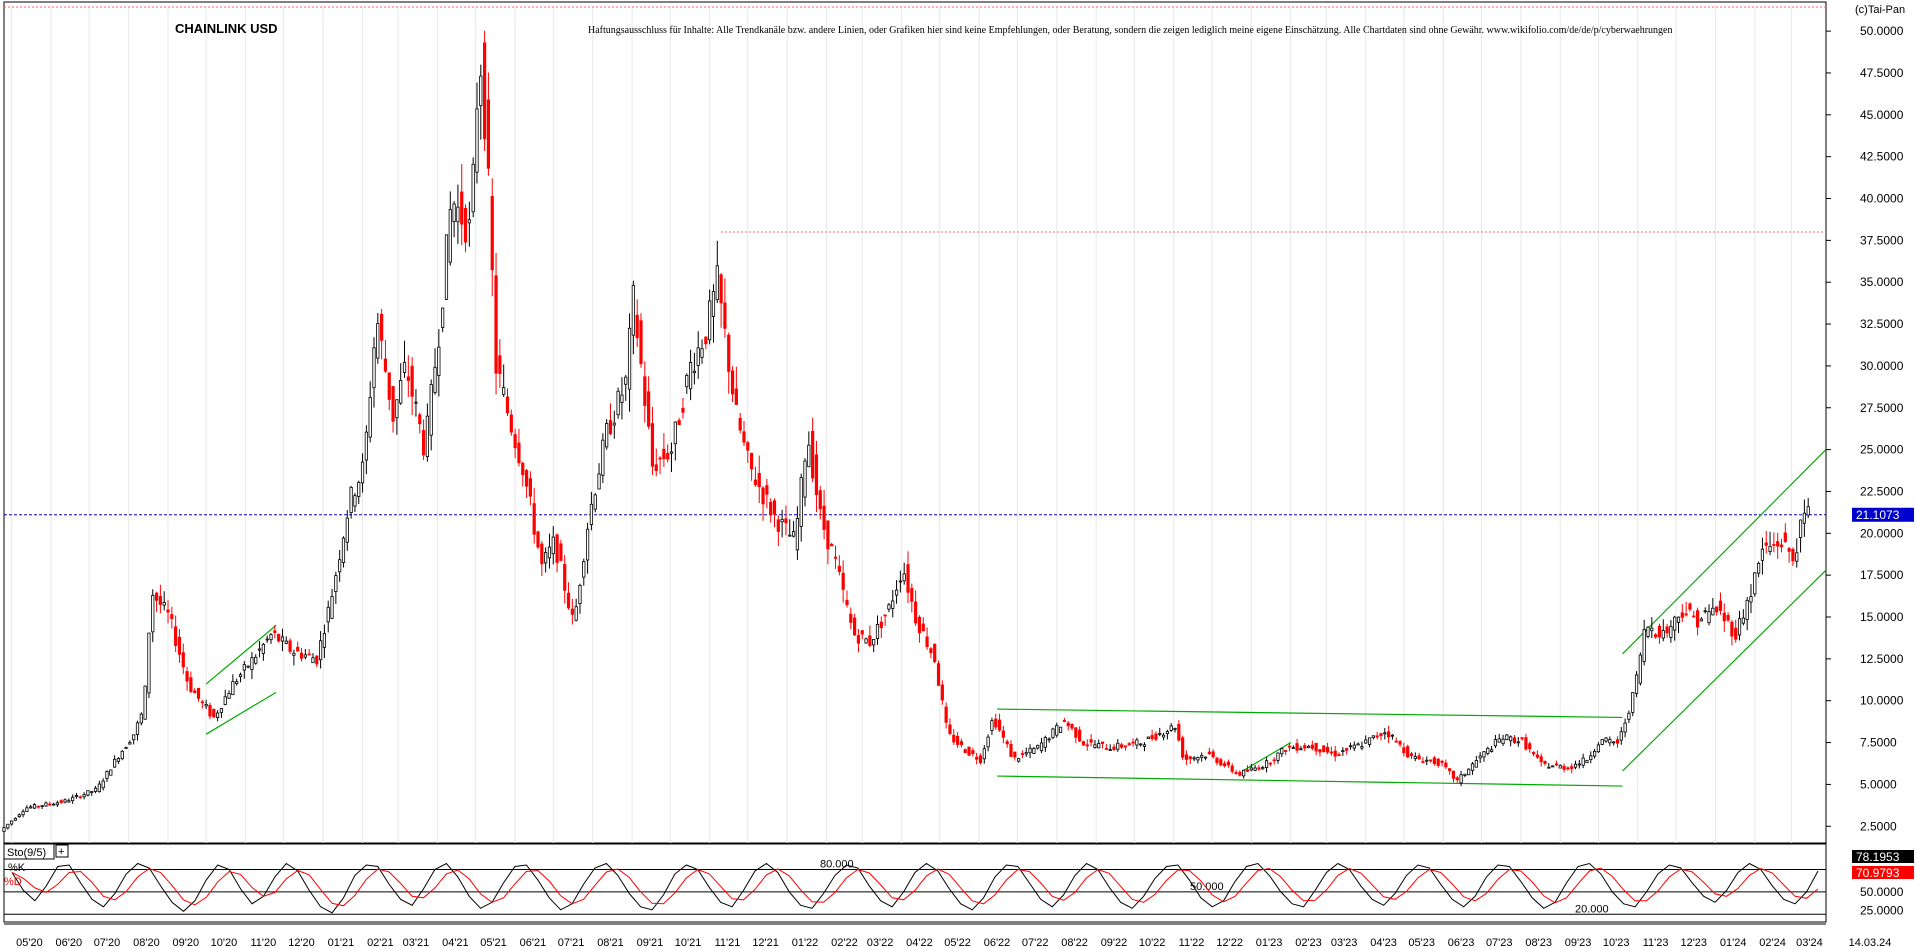 The image size is (1916, 948). Describe the element at coordinates (26, 853) in the screenshot. I see `indicator-title: Sto(9/5)` at that location.